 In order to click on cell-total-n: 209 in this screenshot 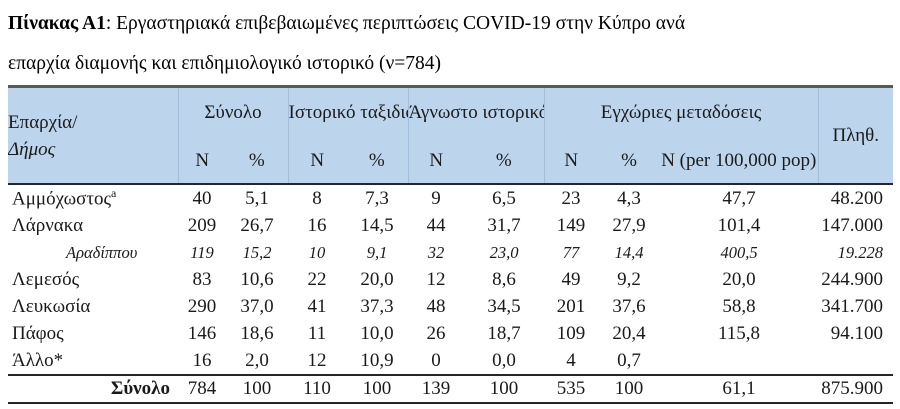, I will do `click(202, 225)`.